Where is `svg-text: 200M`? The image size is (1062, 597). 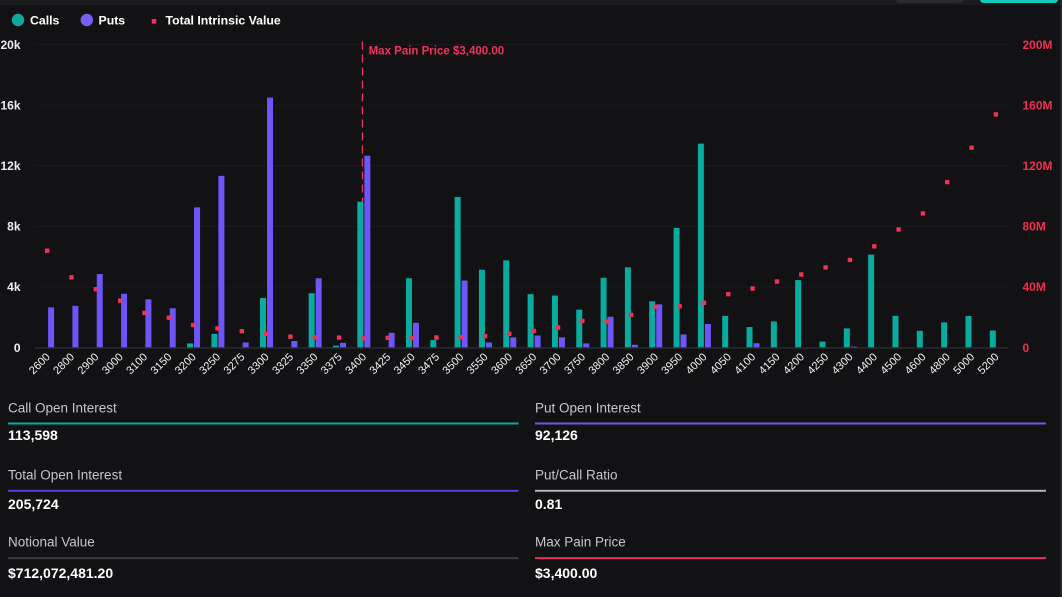
svg-text: 200M is located at coordinates (1038, 45).